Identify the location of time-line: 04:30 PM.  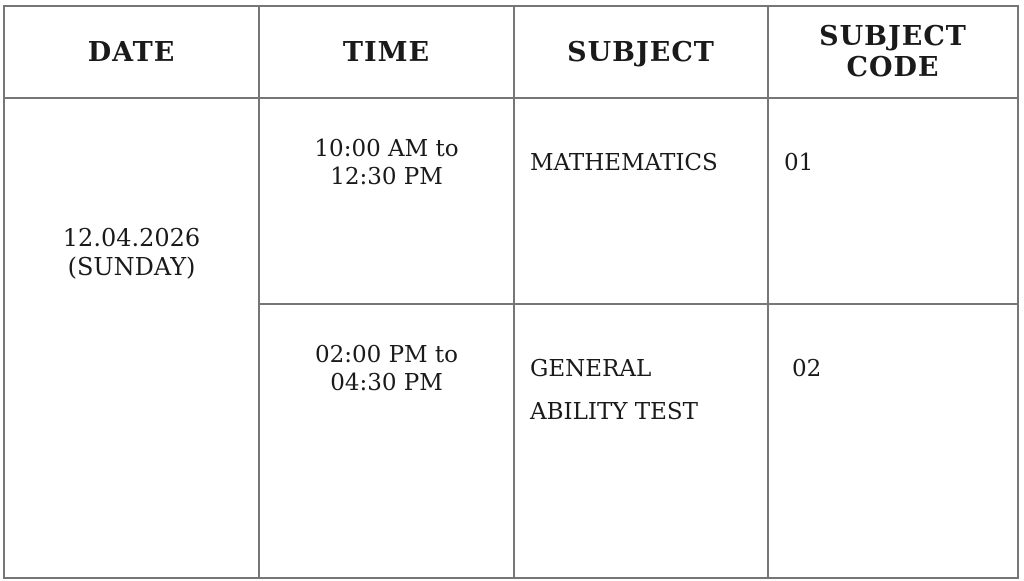
(386, 383).